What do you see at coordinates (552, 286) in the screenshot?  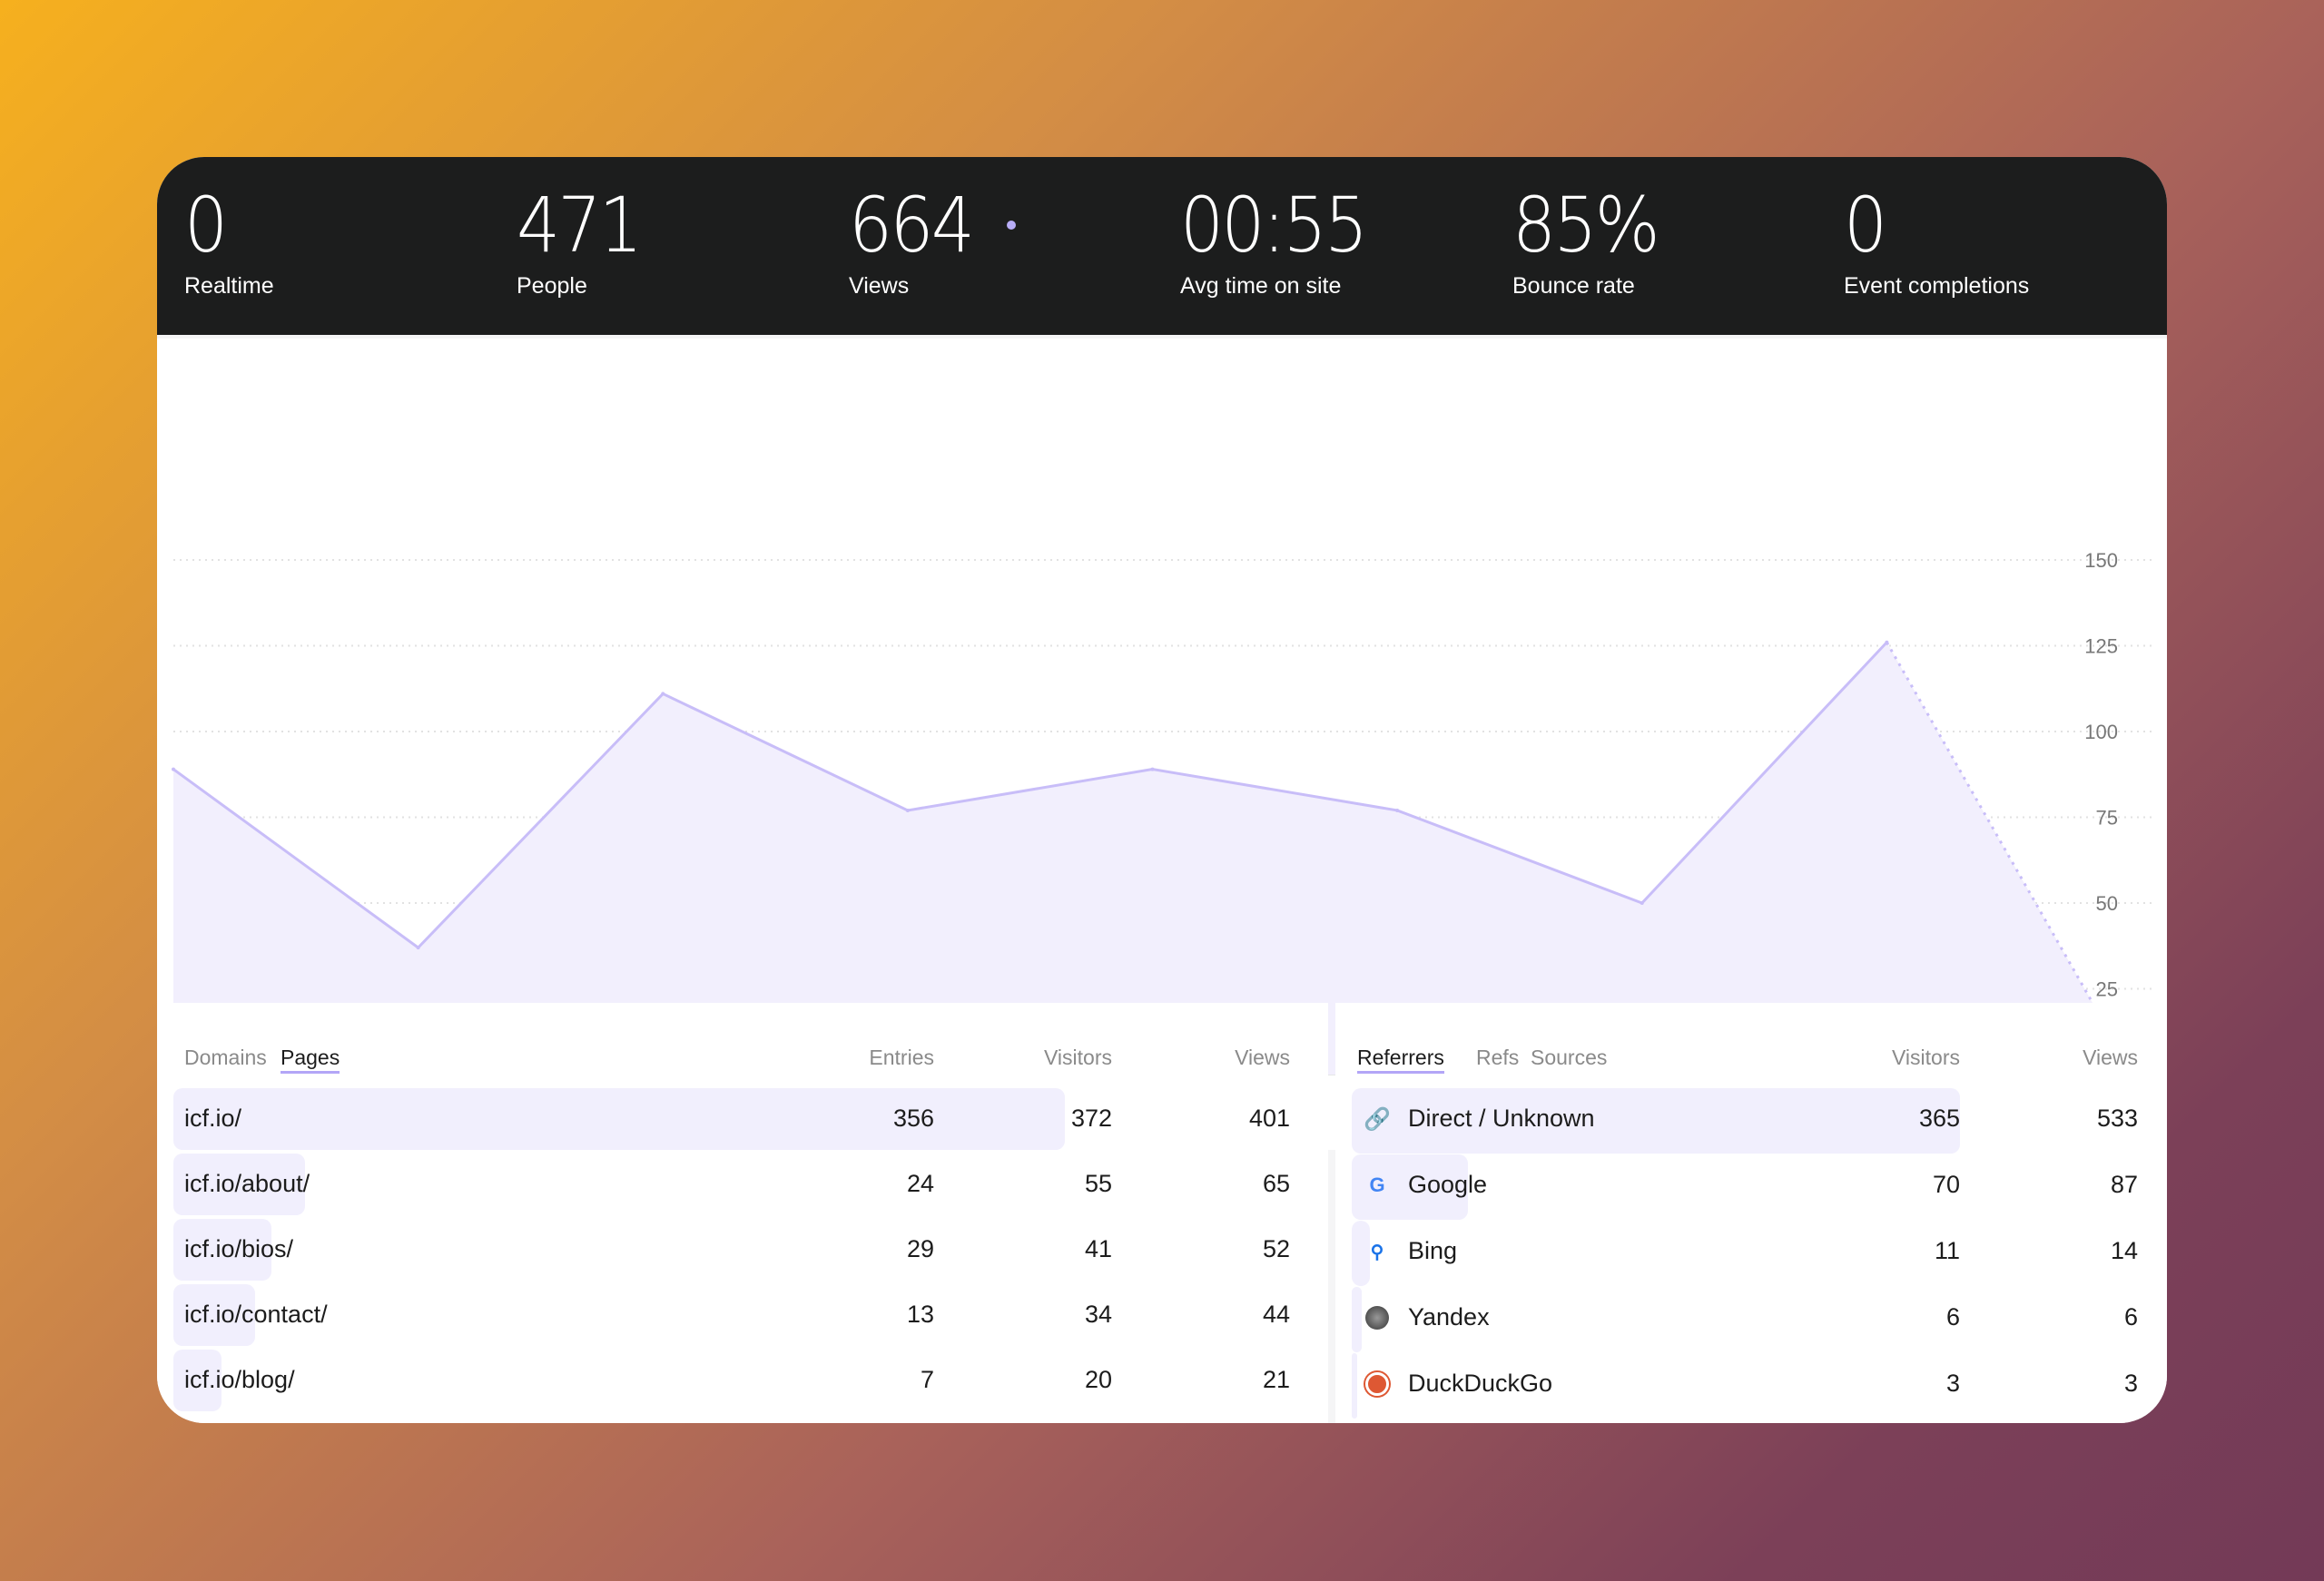 I see `stat-label: People` at bounding box center [552, 286].